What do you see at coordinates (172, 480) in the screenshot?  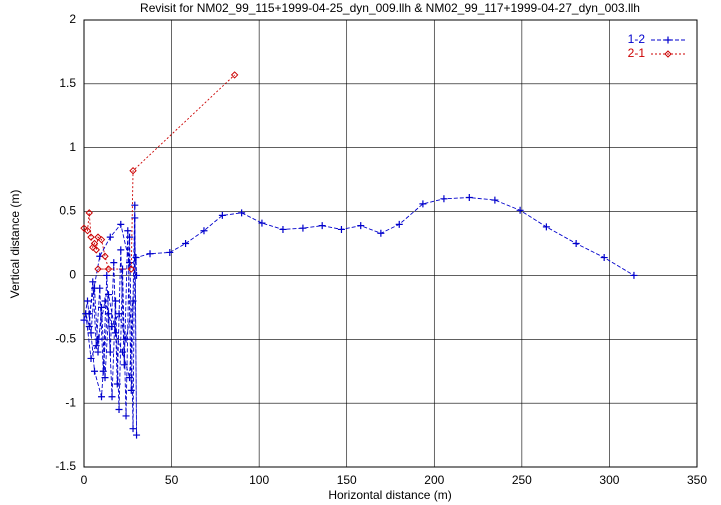 I see `x-tick-label: 50` at bounding box center [172, 480].